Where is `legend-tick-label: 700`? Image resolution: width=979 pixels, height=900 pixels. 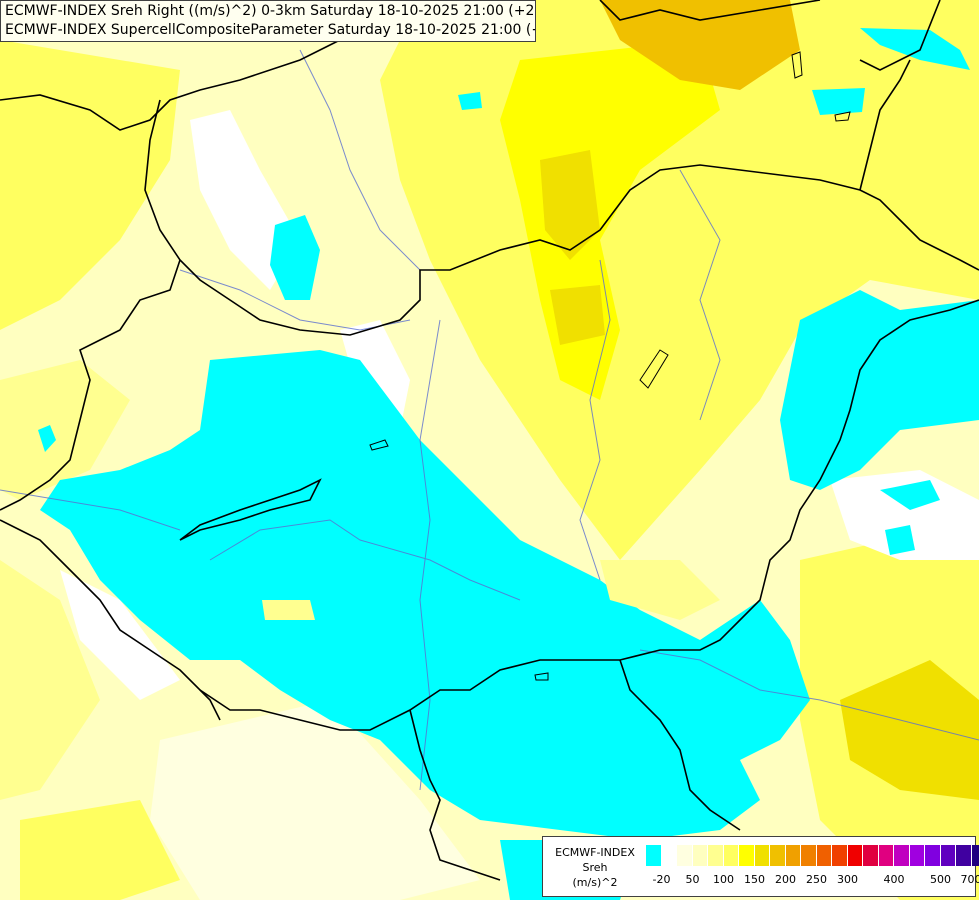 legend-tick-label: 700 is located at coordinates (969, 879).